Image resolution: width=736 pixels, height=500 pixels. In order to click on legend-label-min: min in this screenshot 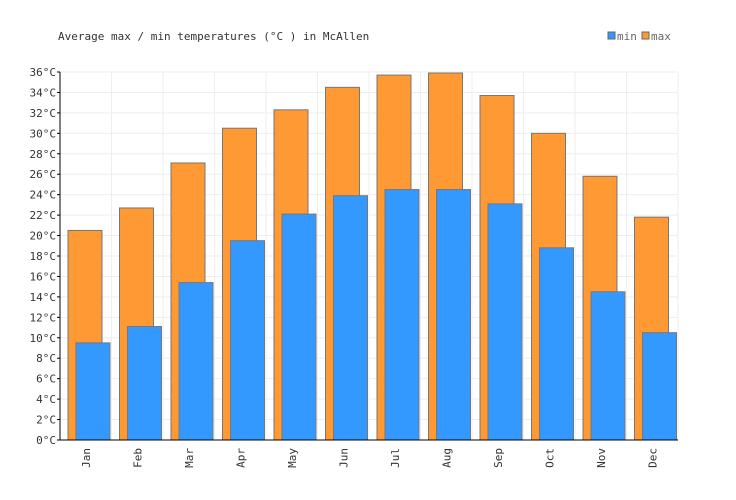, I will do `click(627, 36)`.